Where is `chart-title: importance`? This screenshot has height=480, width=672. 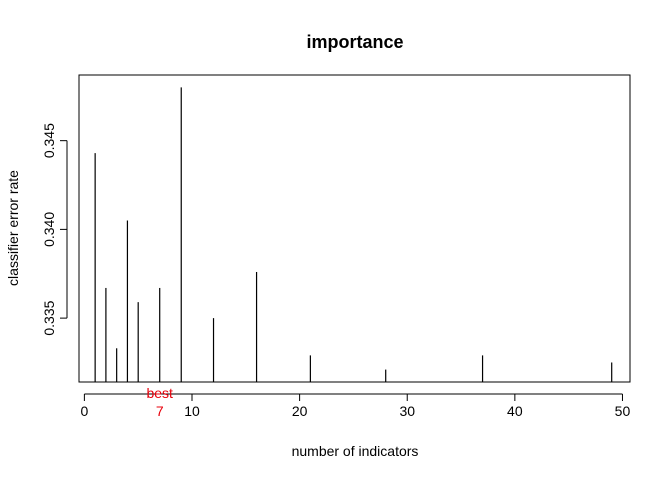
chart-title: importance is located at coordinates (354, 42).